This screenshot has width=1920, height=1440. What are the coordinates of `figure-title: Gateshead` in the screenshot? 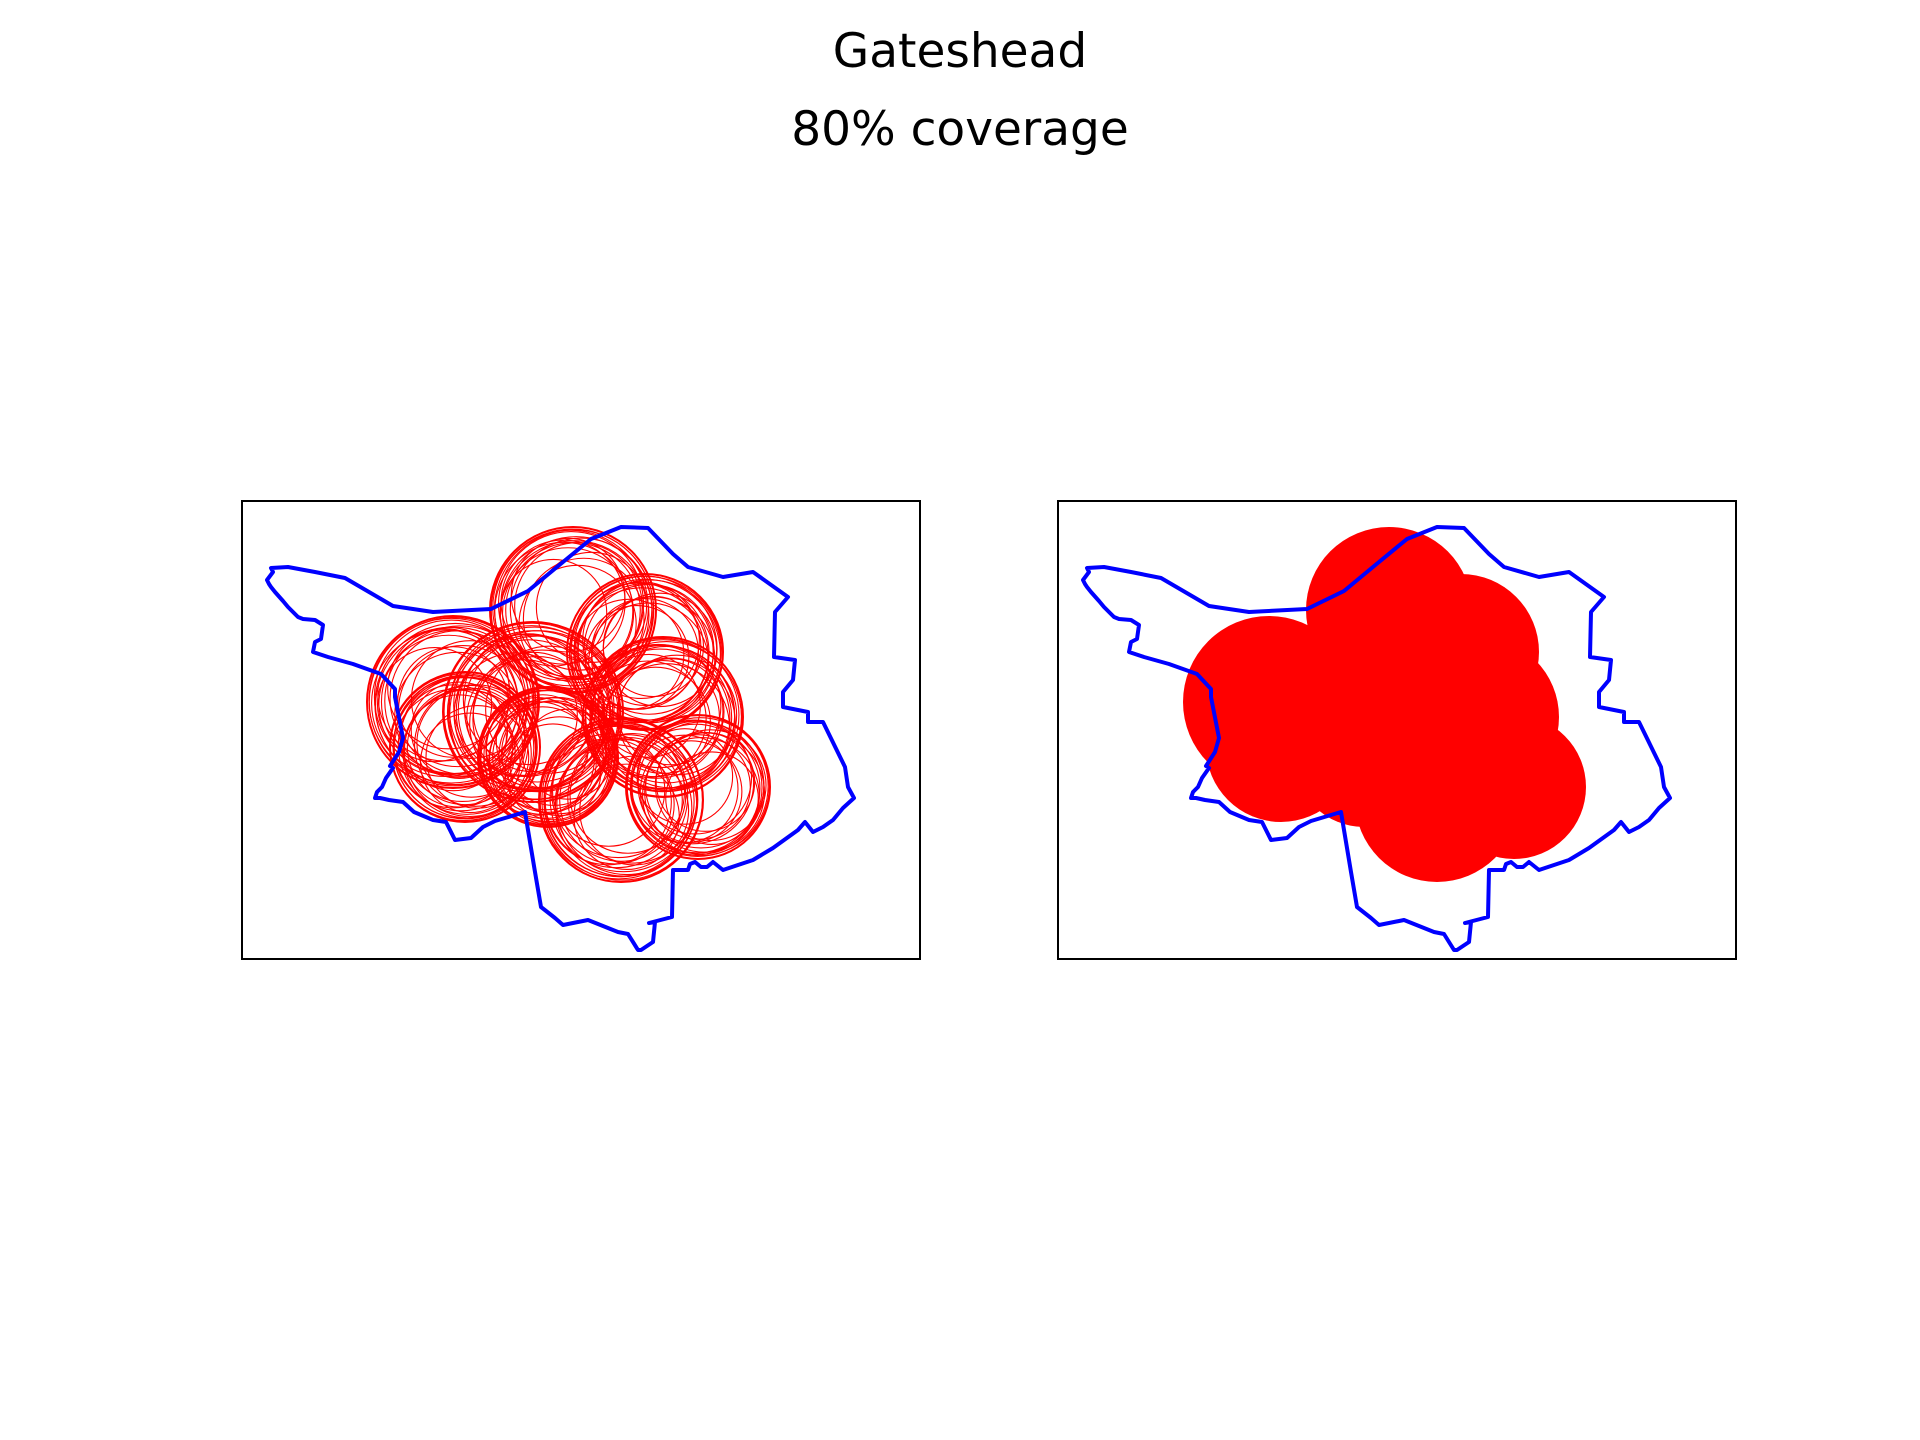 It's located at (960, 51).